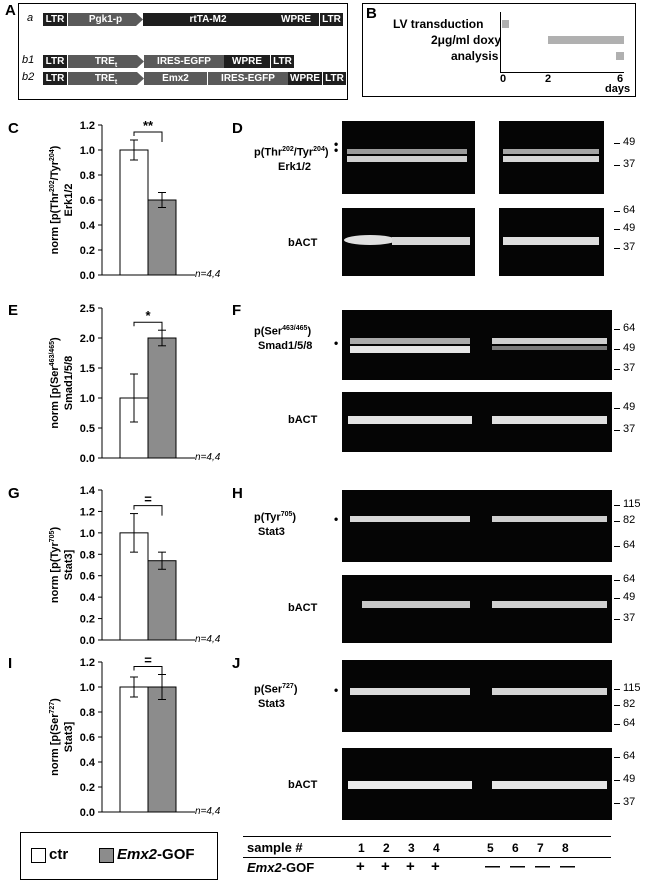  Describe the element at coordinates (236, 663) in the screenshot. I see `panel-label-j: J` at that location.